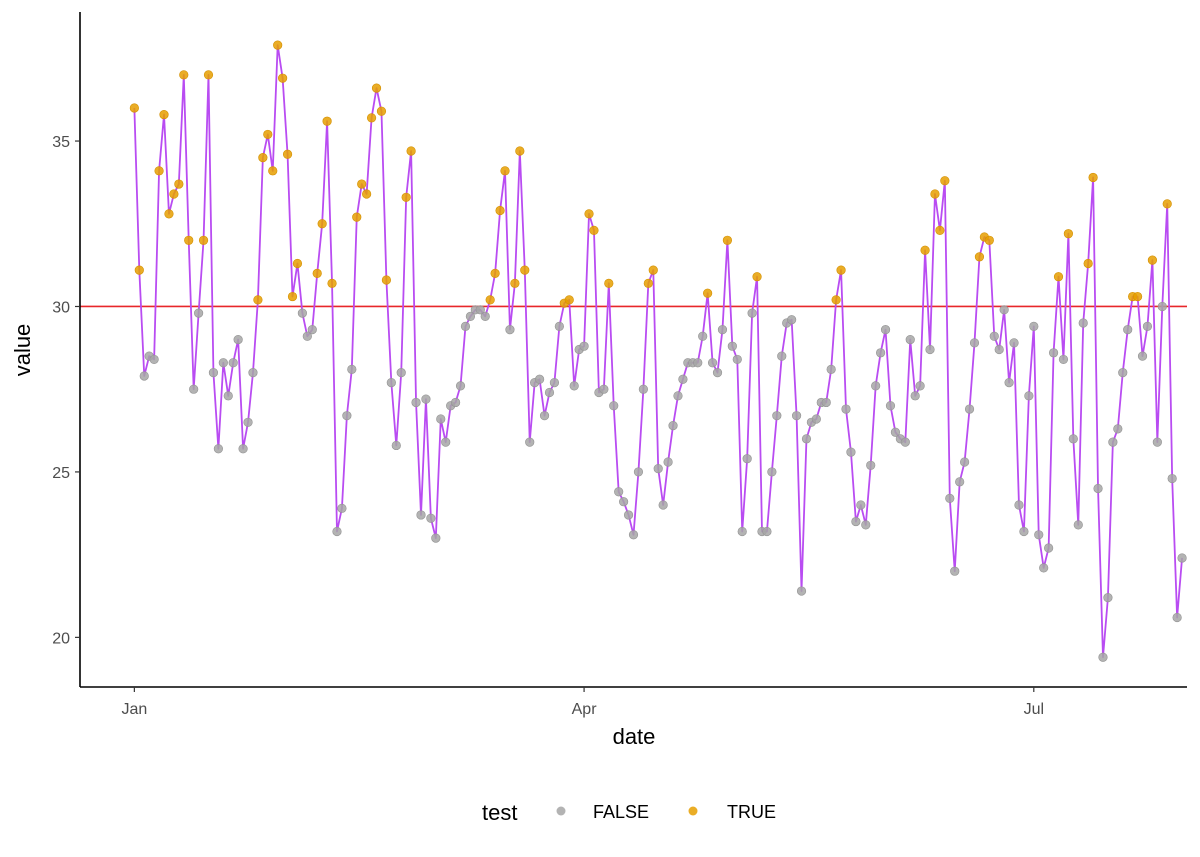 This screenshot has width=1200, height=857. Describe the element at coordinates (561, 811) in the screenshot. I see `legend-key-false` at that location.